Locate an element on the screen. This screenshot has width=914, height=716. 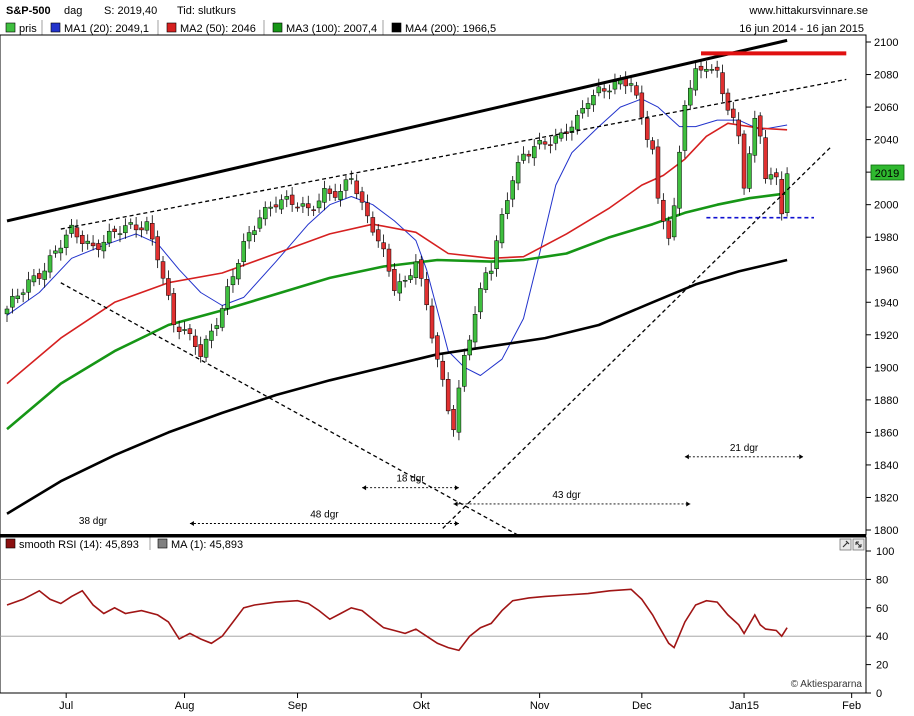
price-tick-label: 1840 is located at coordinates (886, 466).